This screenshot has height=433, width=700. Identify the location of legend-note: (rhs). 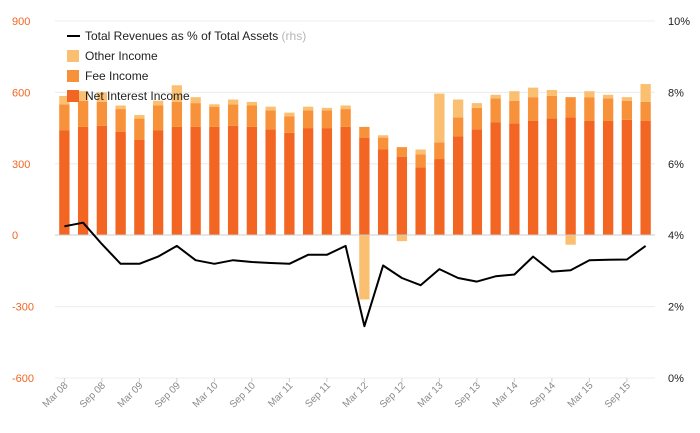
(292, 36).